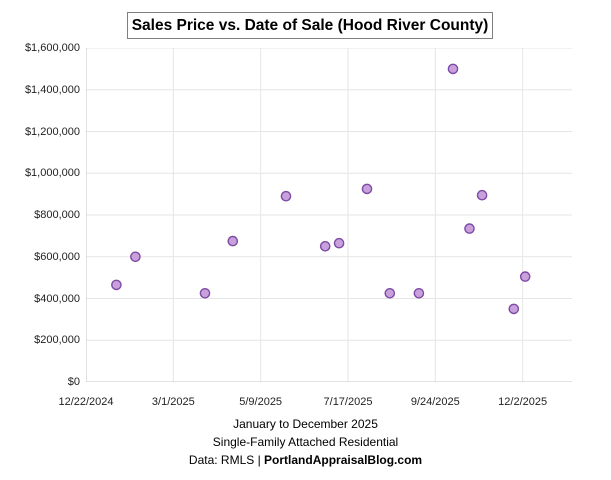 This screenshot has width=611, height=480. I want to click on caption-property-type: Single-Family Attached Residential, so click(305, 442).